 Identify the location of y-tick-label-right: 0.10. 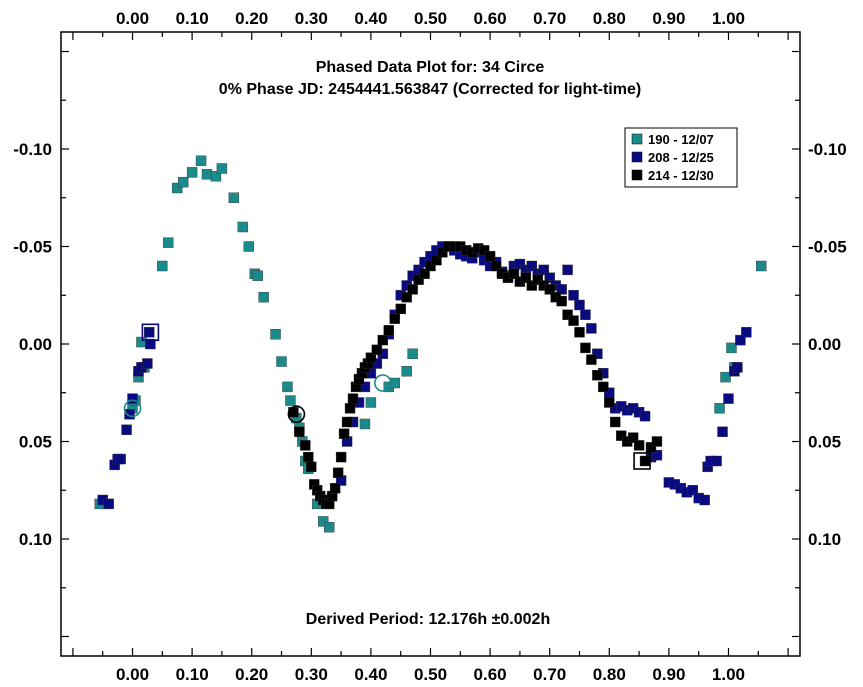
(824, 539).